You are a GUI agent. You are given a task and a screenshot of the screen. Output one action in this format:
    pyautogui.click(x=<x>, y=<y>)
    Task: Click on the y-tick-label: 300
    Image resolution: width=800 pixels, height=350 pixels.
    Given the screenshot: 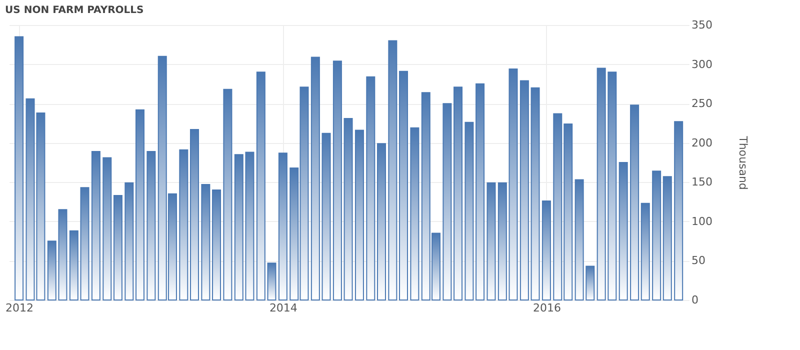 What is the action you would take?
    pyautogui.click(x=702, y=64)
    